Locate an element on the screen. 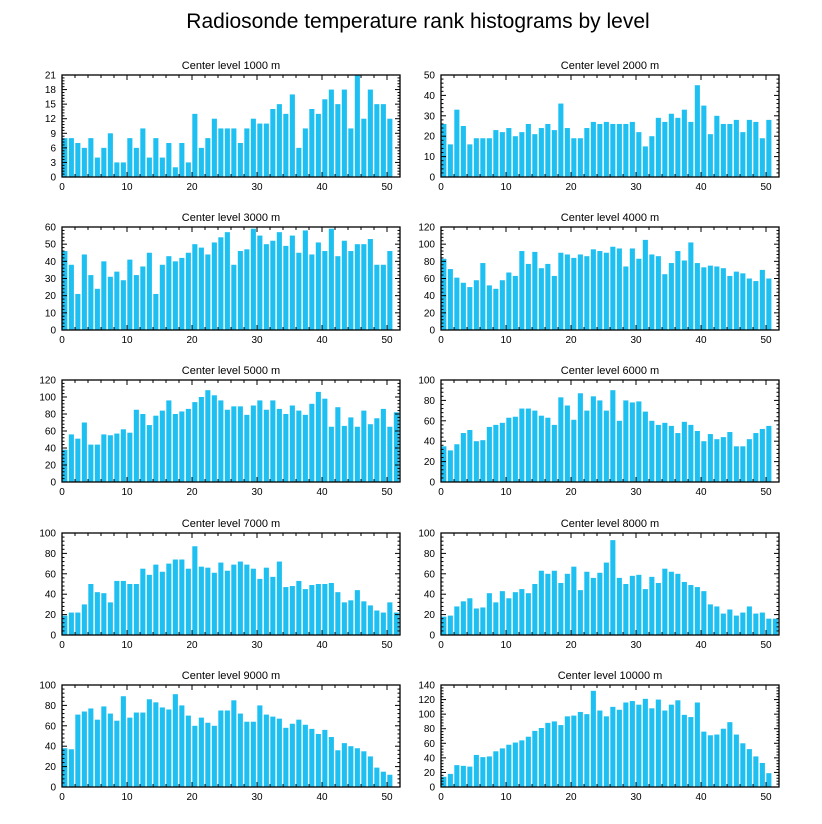 This screenshot has width=822, height=824. y-tick-label: 80 is located at coordinates (430, 729).